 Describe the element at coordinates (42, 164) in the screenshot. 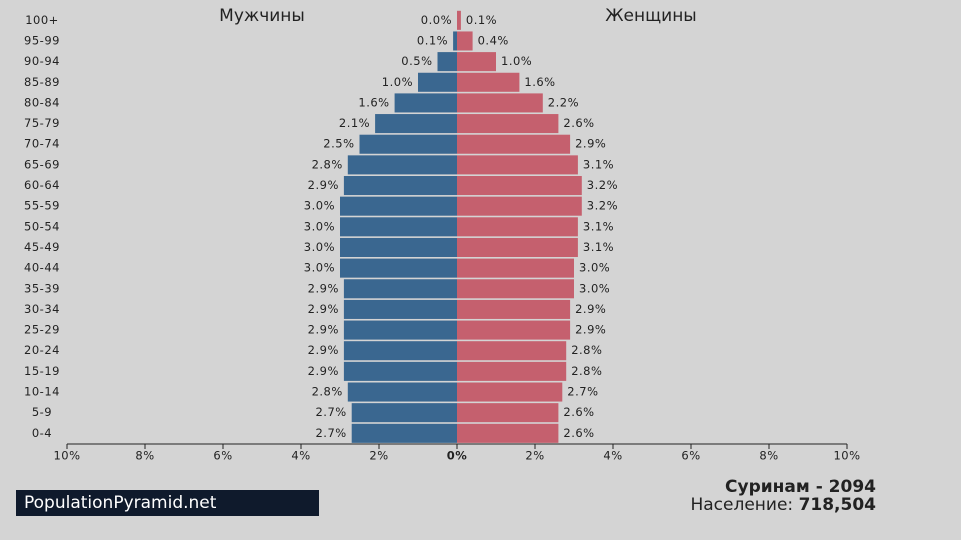

I see `y-tick-label: 65-69` at that location.